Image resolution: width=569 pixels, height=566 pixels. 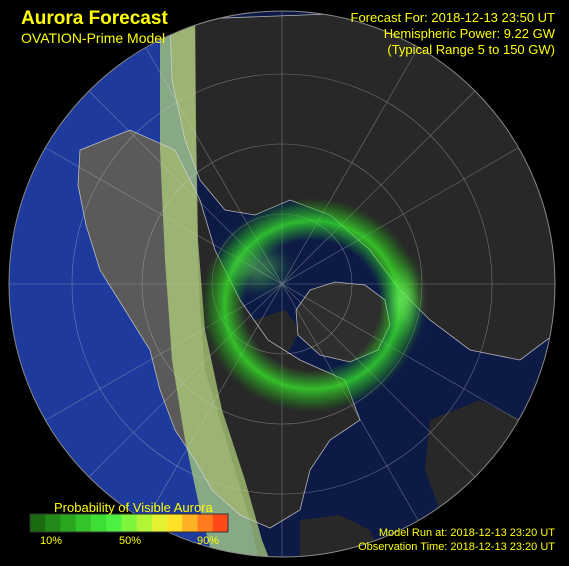 What do you see at coordinates (453, 17) in the screenshot?
I see `forecast-time: Forecast For: 2018-12-13 23:50 UT` at bounding box center [453, 17].